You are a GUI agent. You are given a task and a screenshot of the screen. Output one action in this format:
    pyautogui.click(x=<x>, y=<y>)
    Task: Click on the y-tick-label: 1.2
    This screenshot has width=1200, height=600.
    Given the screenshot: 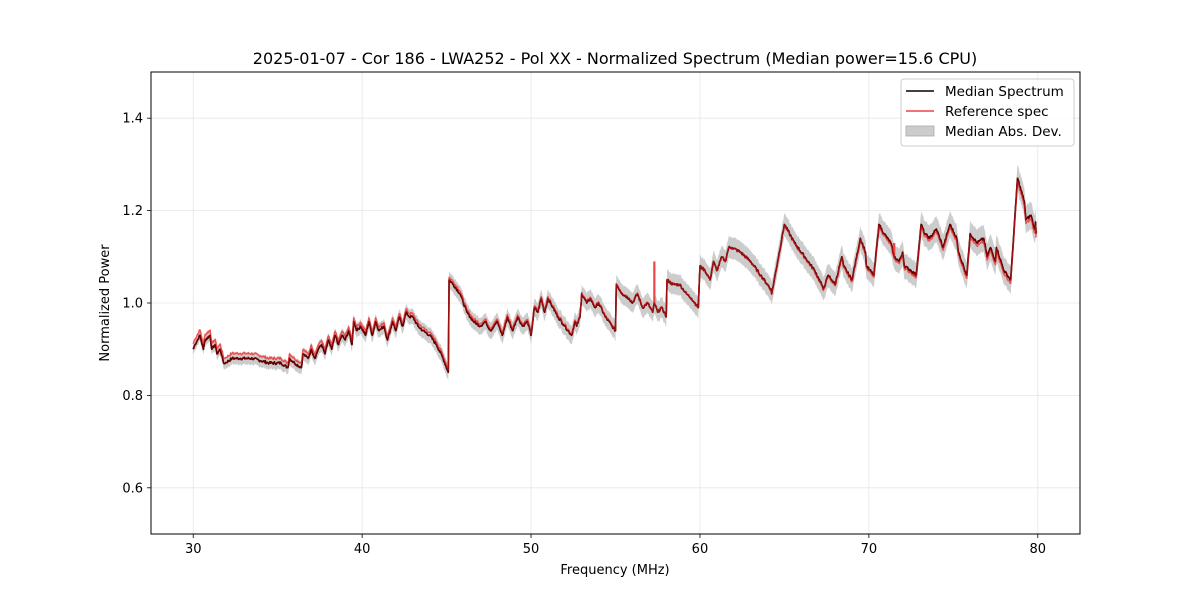 What is the action you would take?
    pyautogui.click(x=132, y=211)
    